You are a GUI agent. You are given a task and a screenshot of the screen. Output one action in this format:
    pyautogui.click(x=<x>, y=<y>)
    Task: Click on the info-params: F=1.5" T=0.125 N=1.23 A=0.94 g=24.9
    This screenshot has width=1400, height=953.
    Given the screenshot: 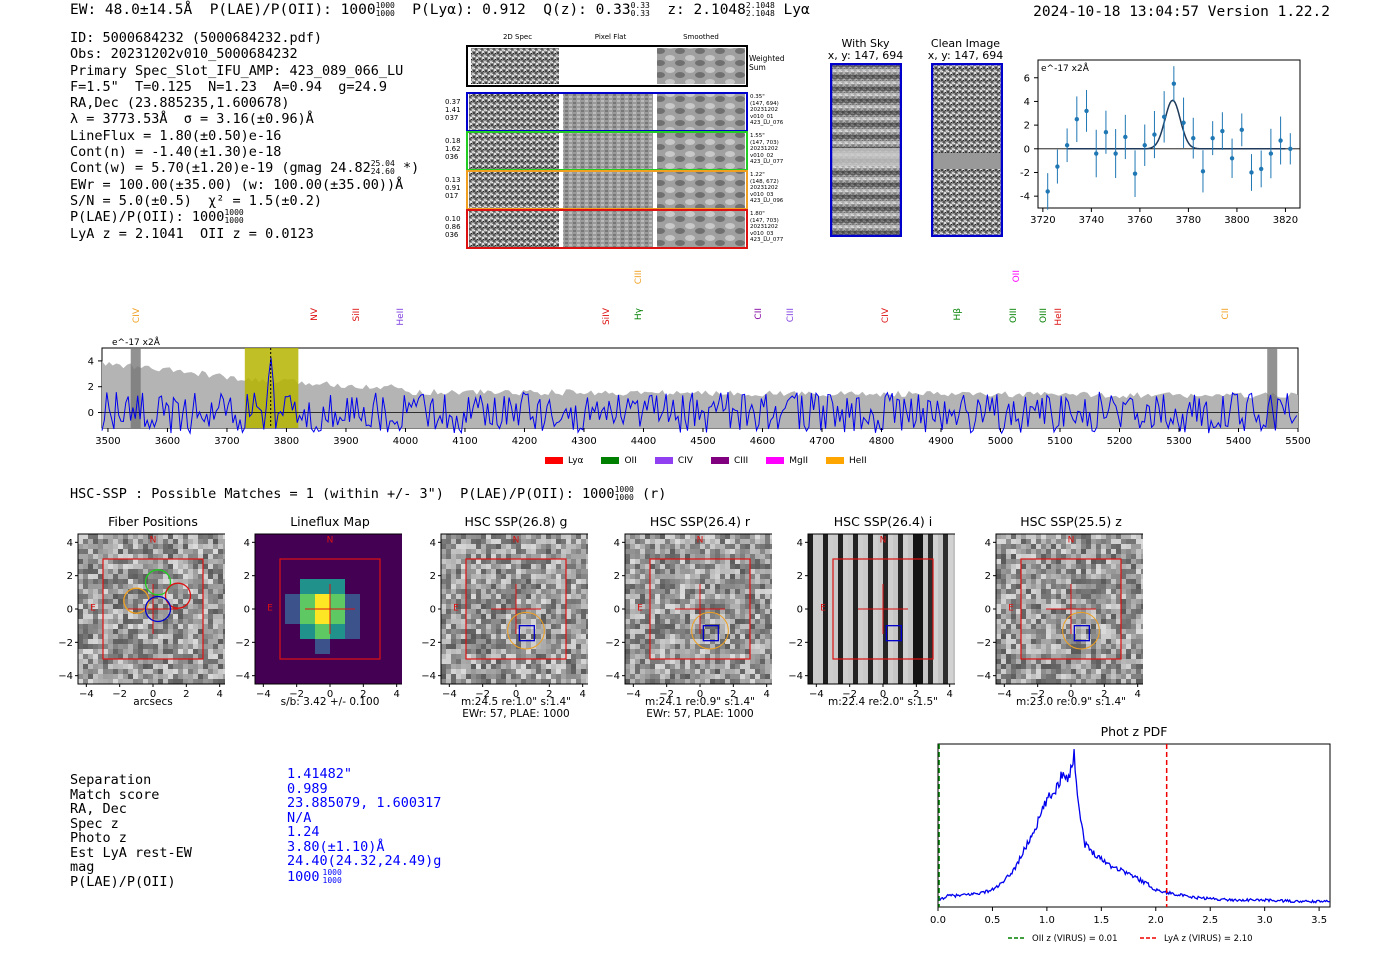 What is the action you would take?
    pyautogui.click(x=228, y=86)
    